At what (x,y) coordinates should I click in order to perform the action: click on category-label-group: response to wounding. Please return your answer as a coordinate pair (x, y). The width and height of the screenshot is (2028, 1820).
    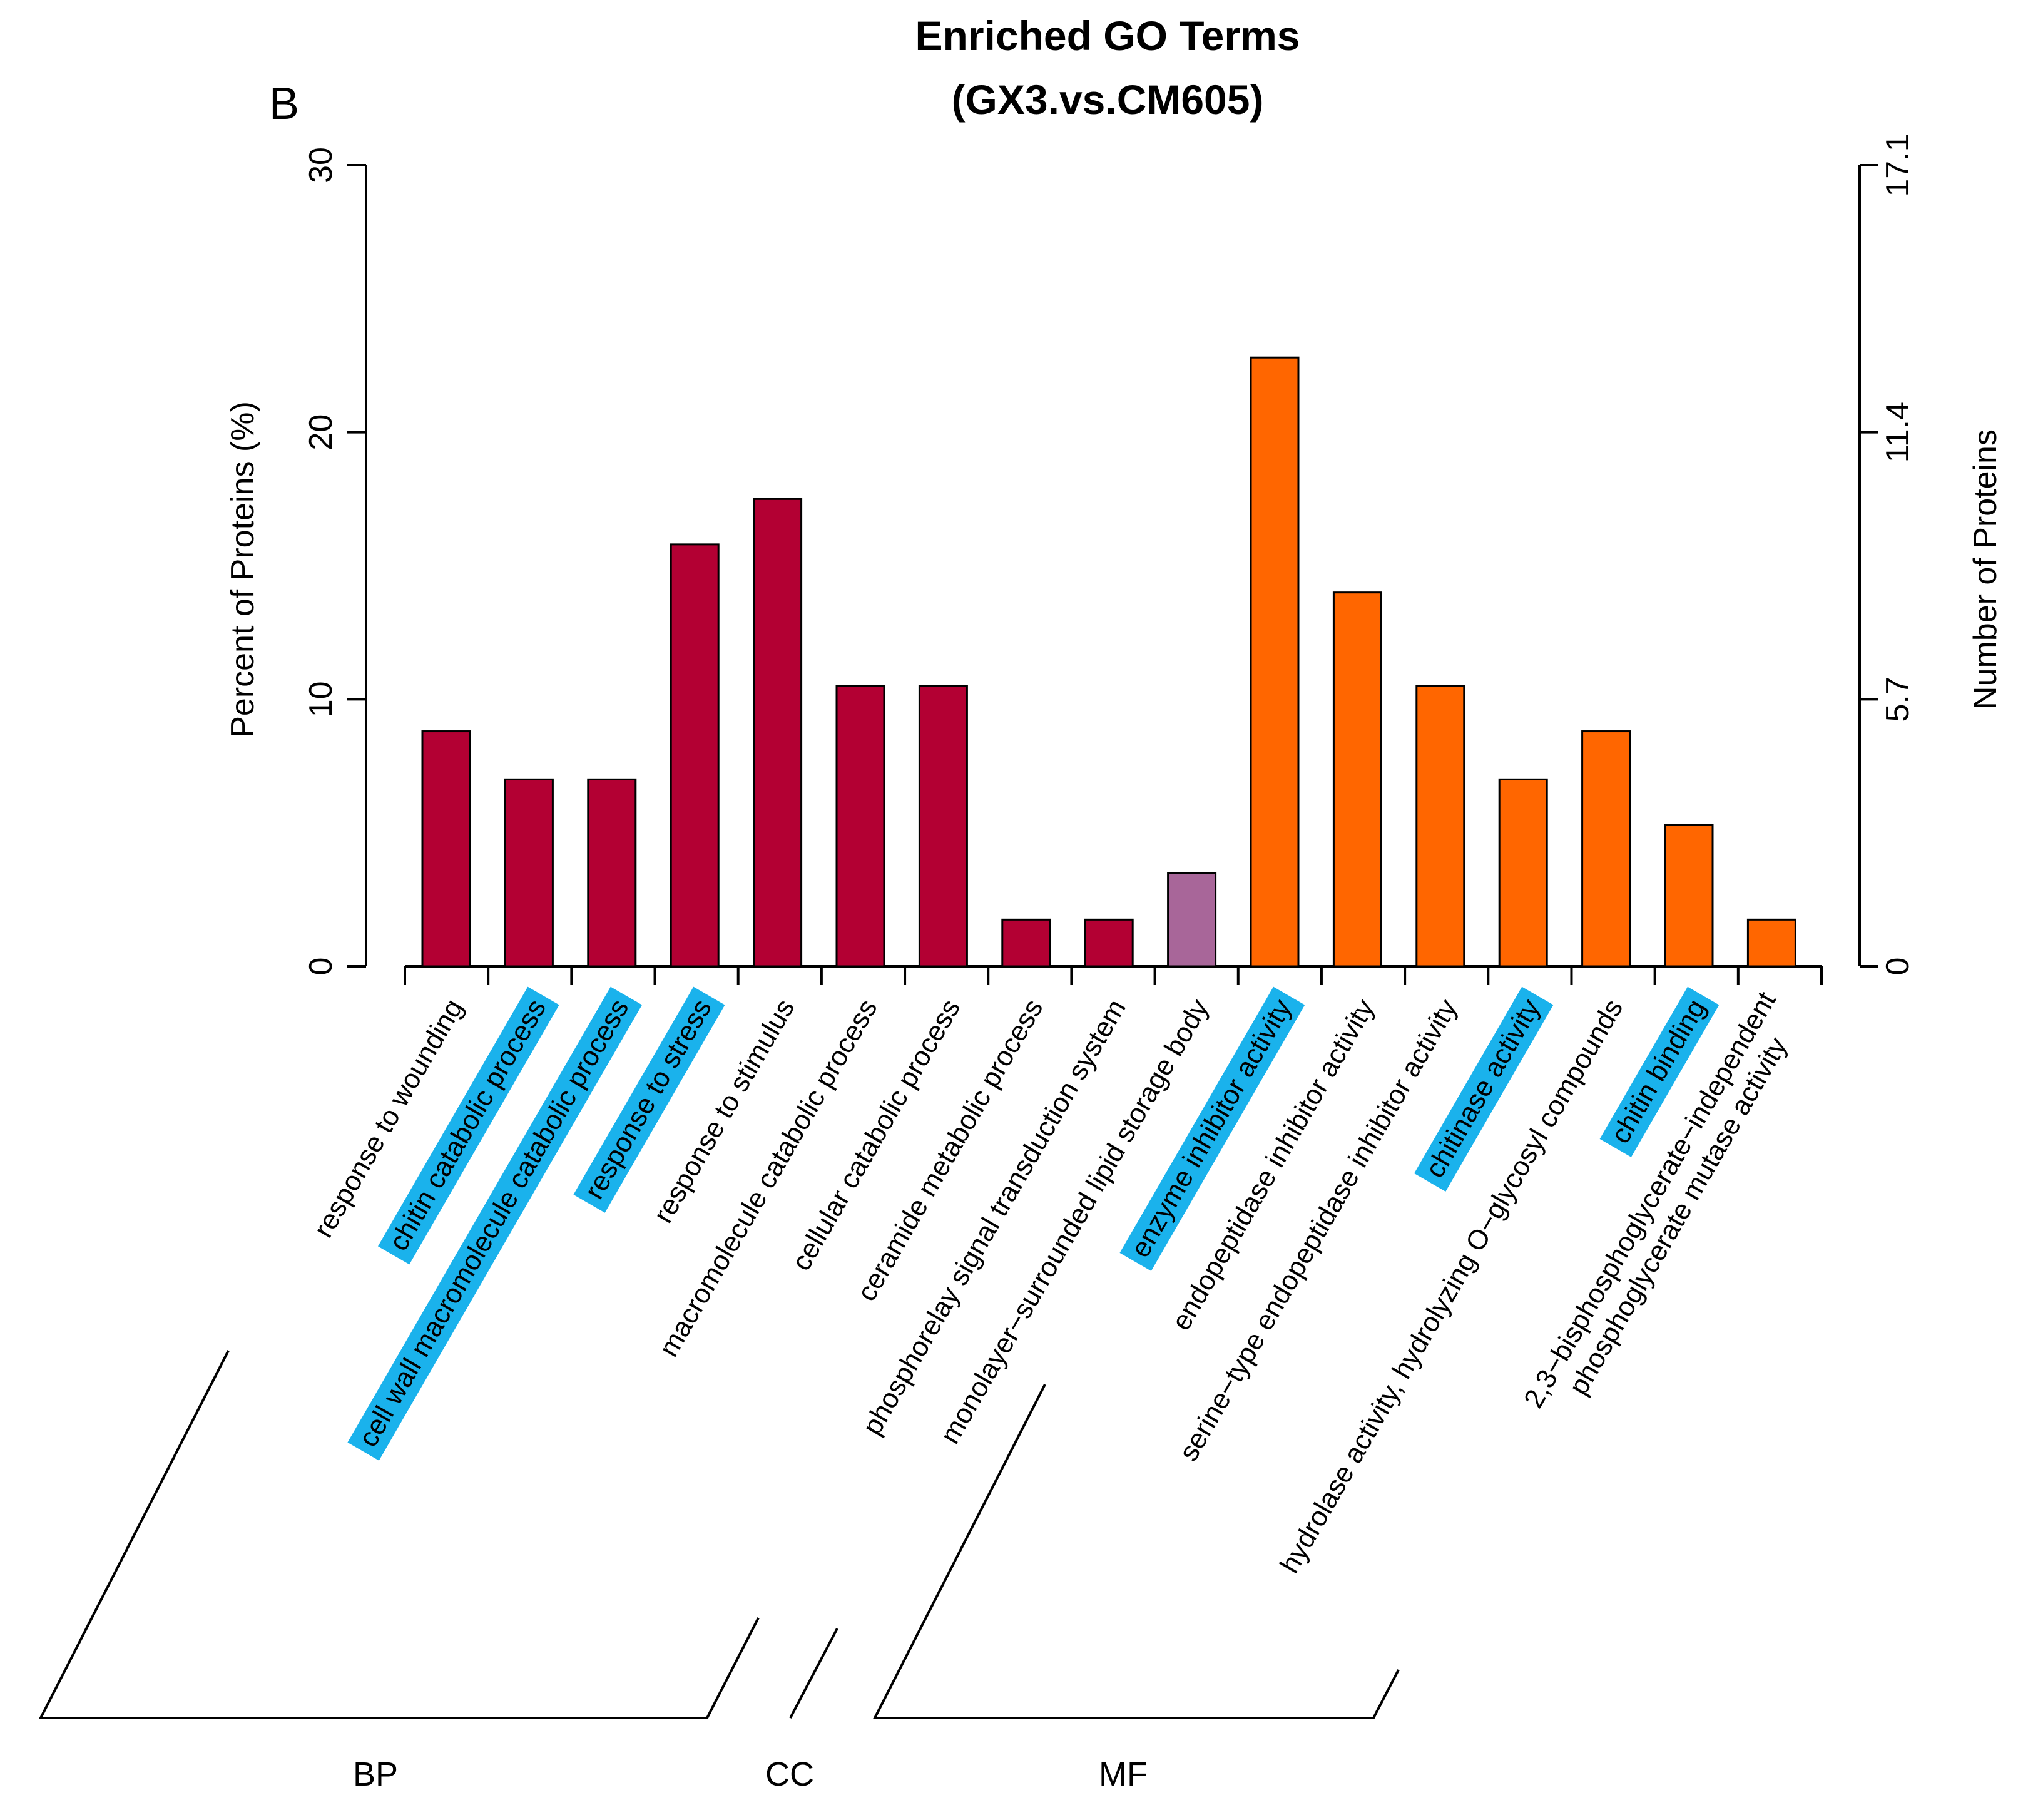
    Looking at the image, I should click on (388, 1118).